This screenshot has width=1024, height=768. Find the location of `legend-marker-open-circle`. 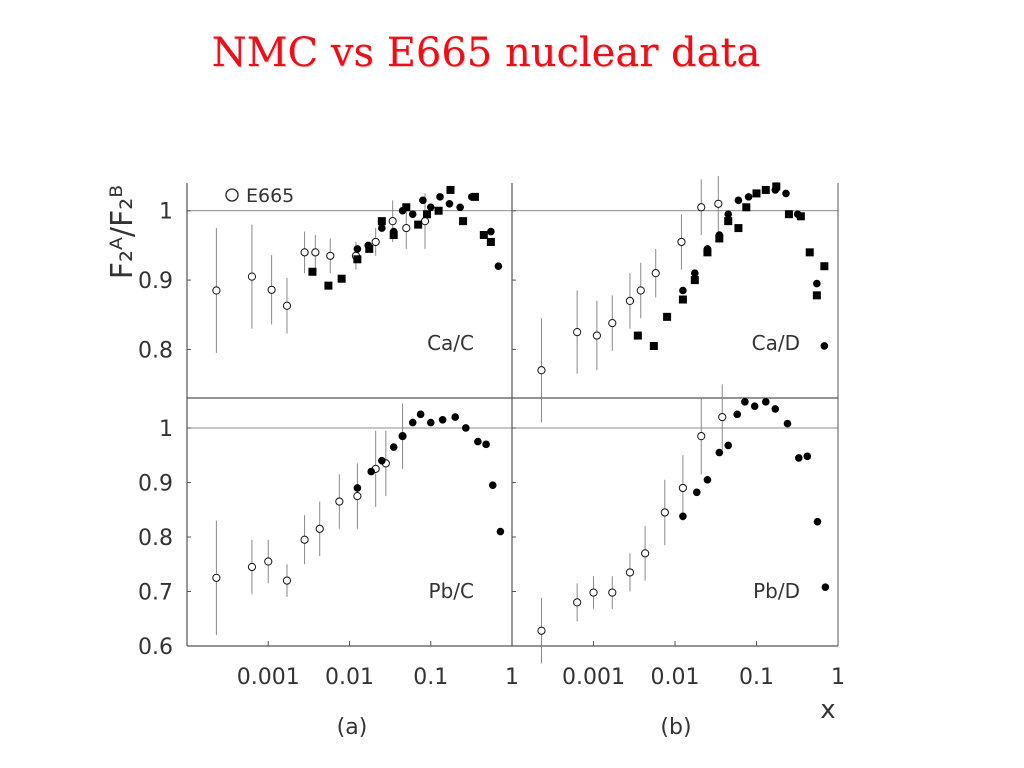

legend-marker-open-circle is located at coordinates (232, 195).